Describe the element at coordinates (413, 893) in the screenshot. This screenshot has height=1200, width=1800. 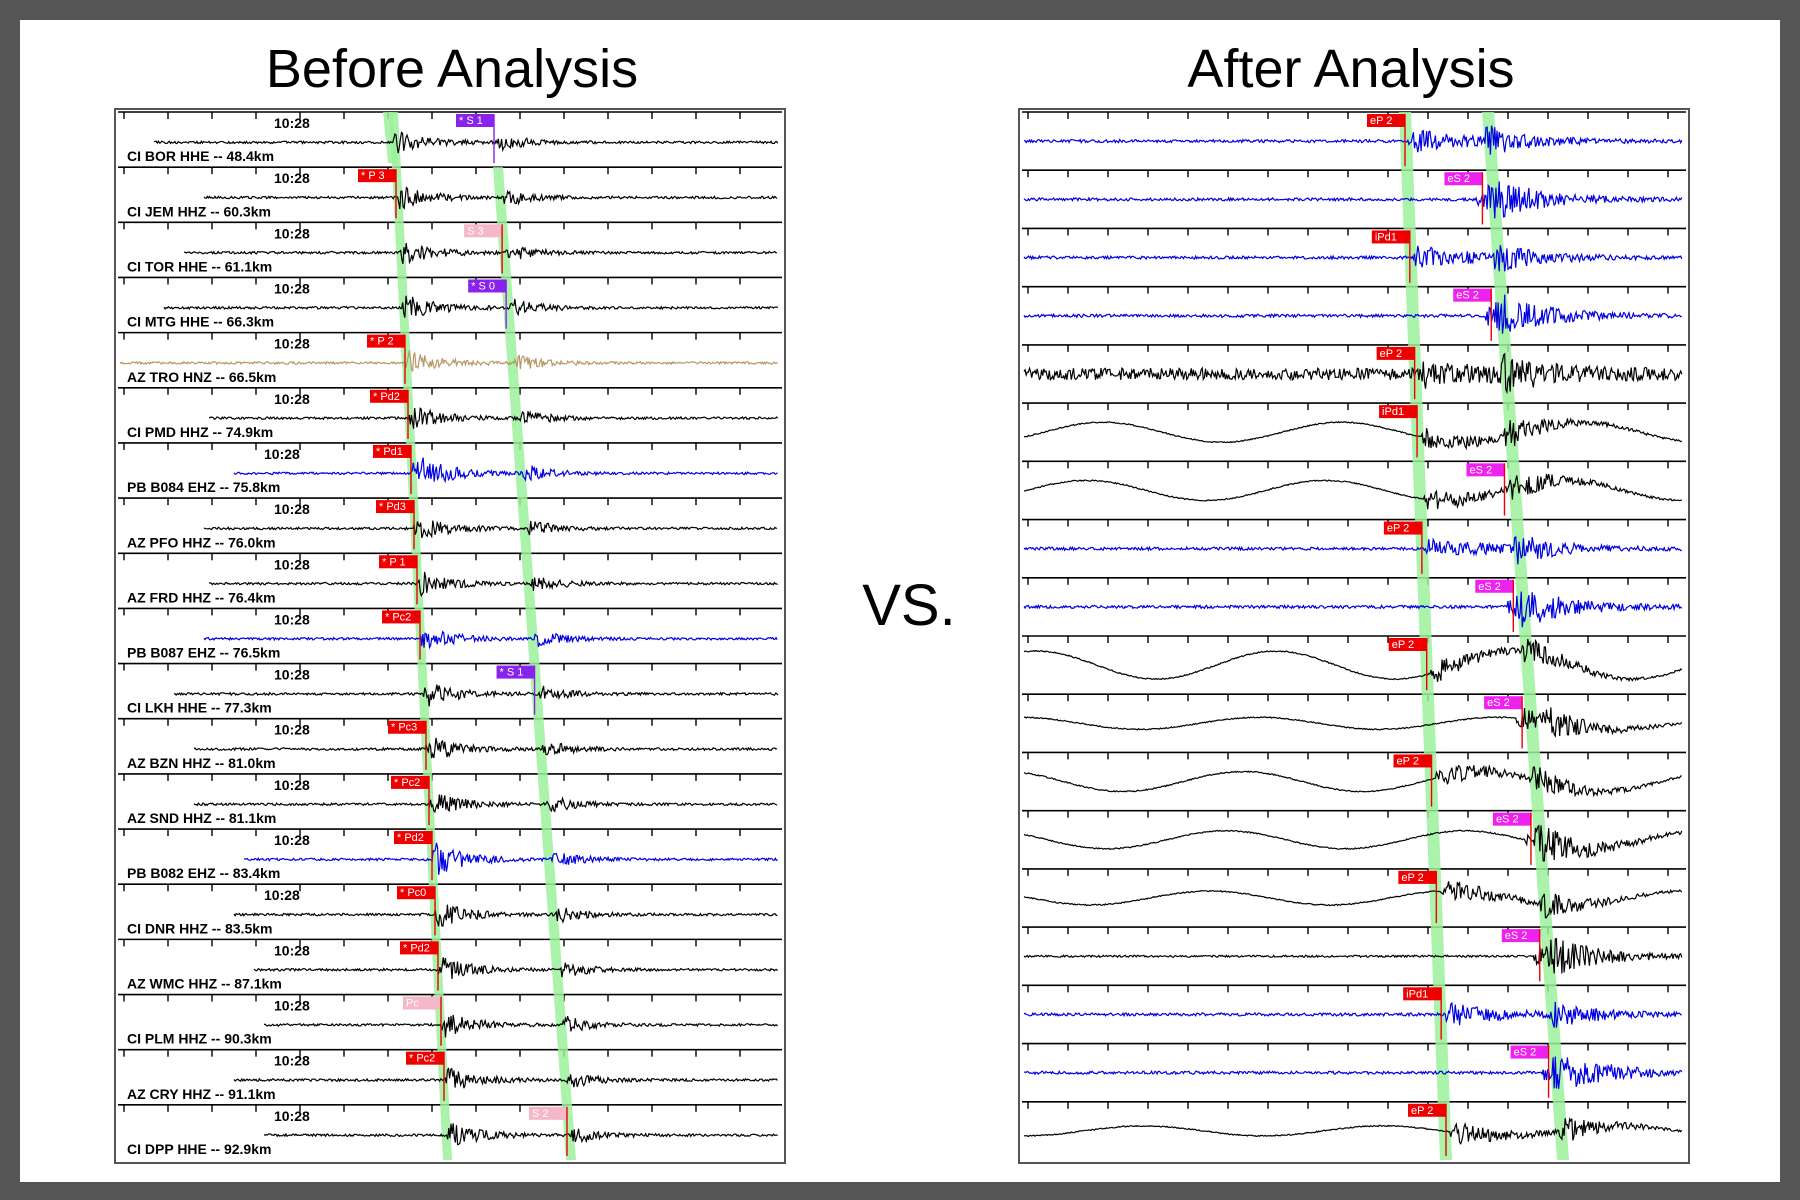
I see `pick-label: * Pc0` at that location.